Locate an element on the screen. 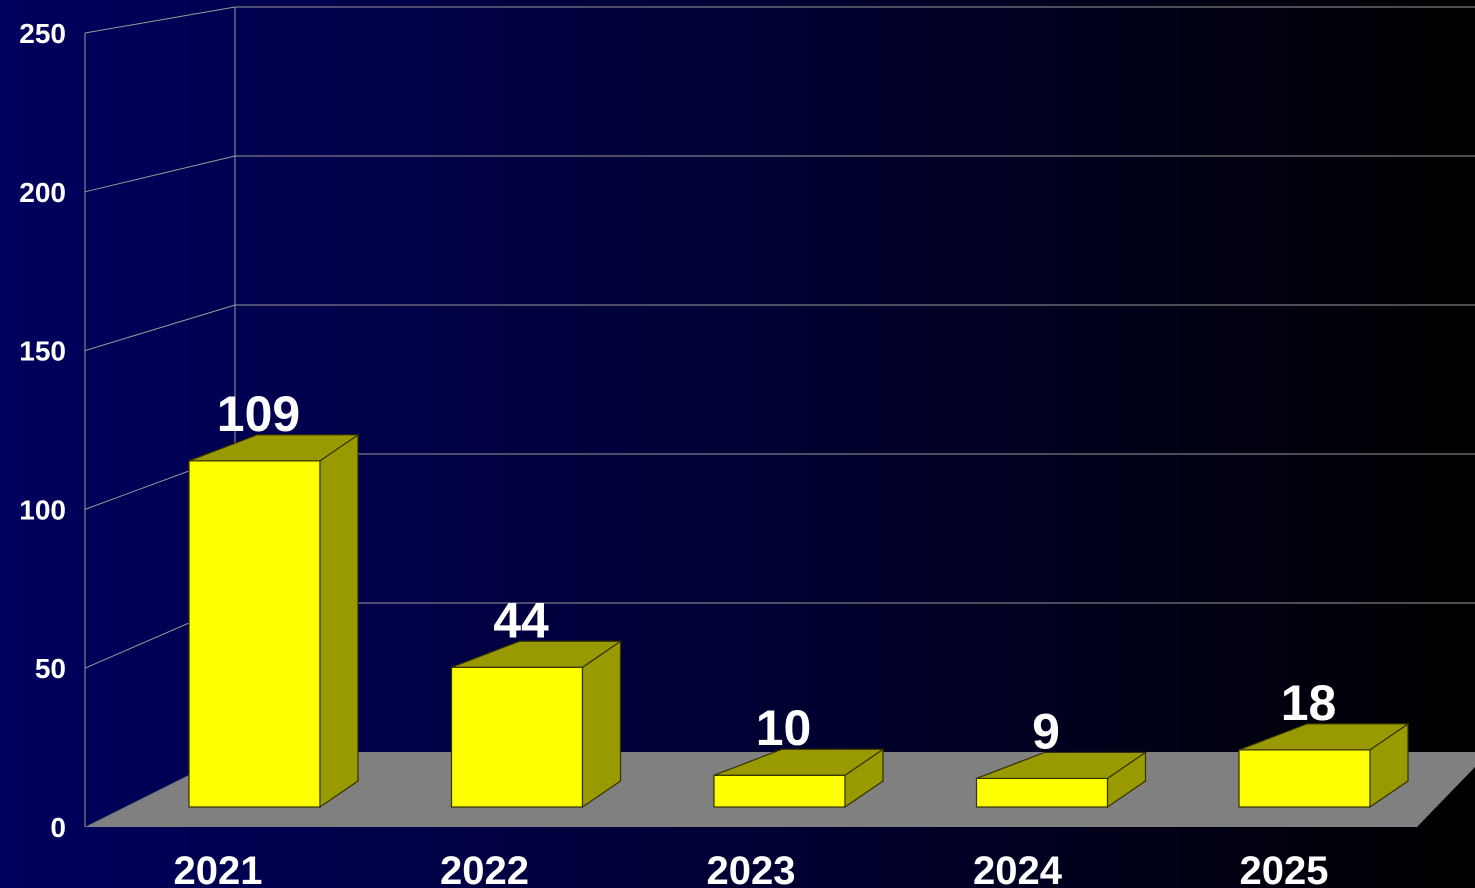 This screenshot has height=888, width=1475. x-tick-label: 2023 is located at coordinates (751, 868).